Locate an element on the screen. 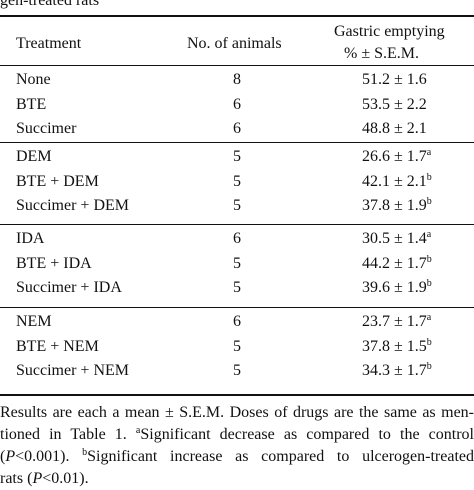 The width and height of the screenshot is (474, 490). cell-emptying: 48.8 ± 2.1 is located at coordinates (394, 129).